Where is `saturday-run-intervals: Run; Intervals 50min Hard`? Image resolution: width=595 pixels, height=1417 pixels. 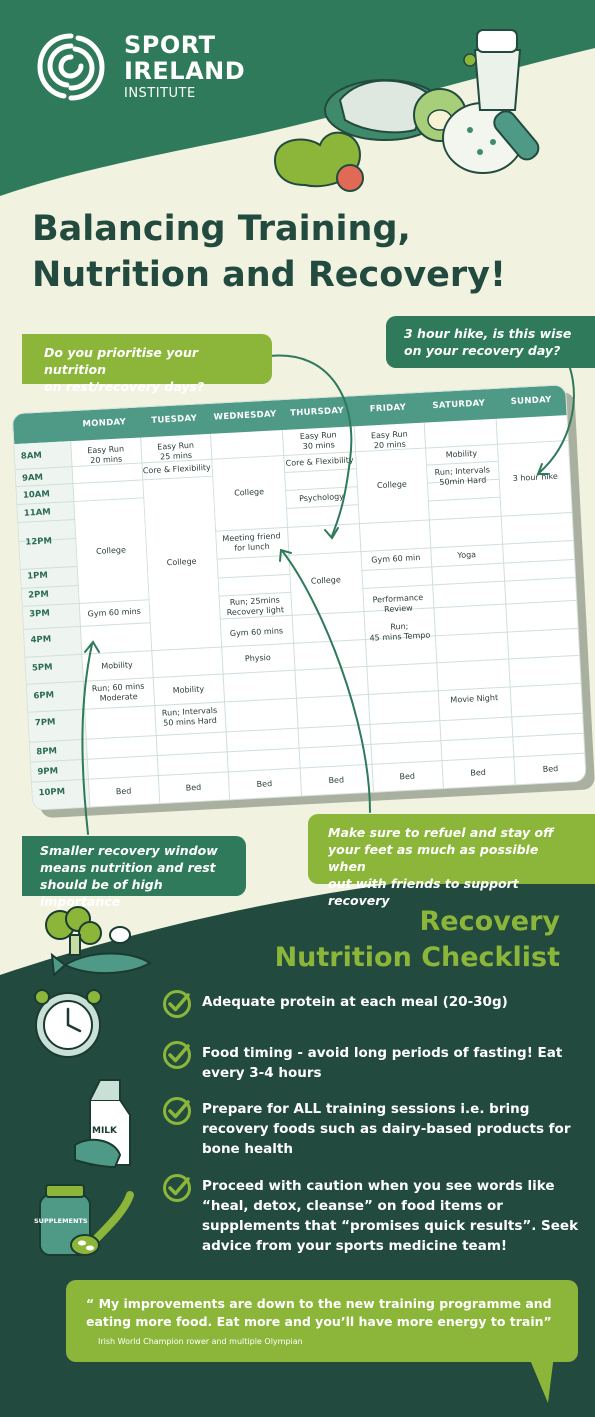 saturday-run-intervals: Run; Intervals 50min Hard is located at coordinates (462, 476).